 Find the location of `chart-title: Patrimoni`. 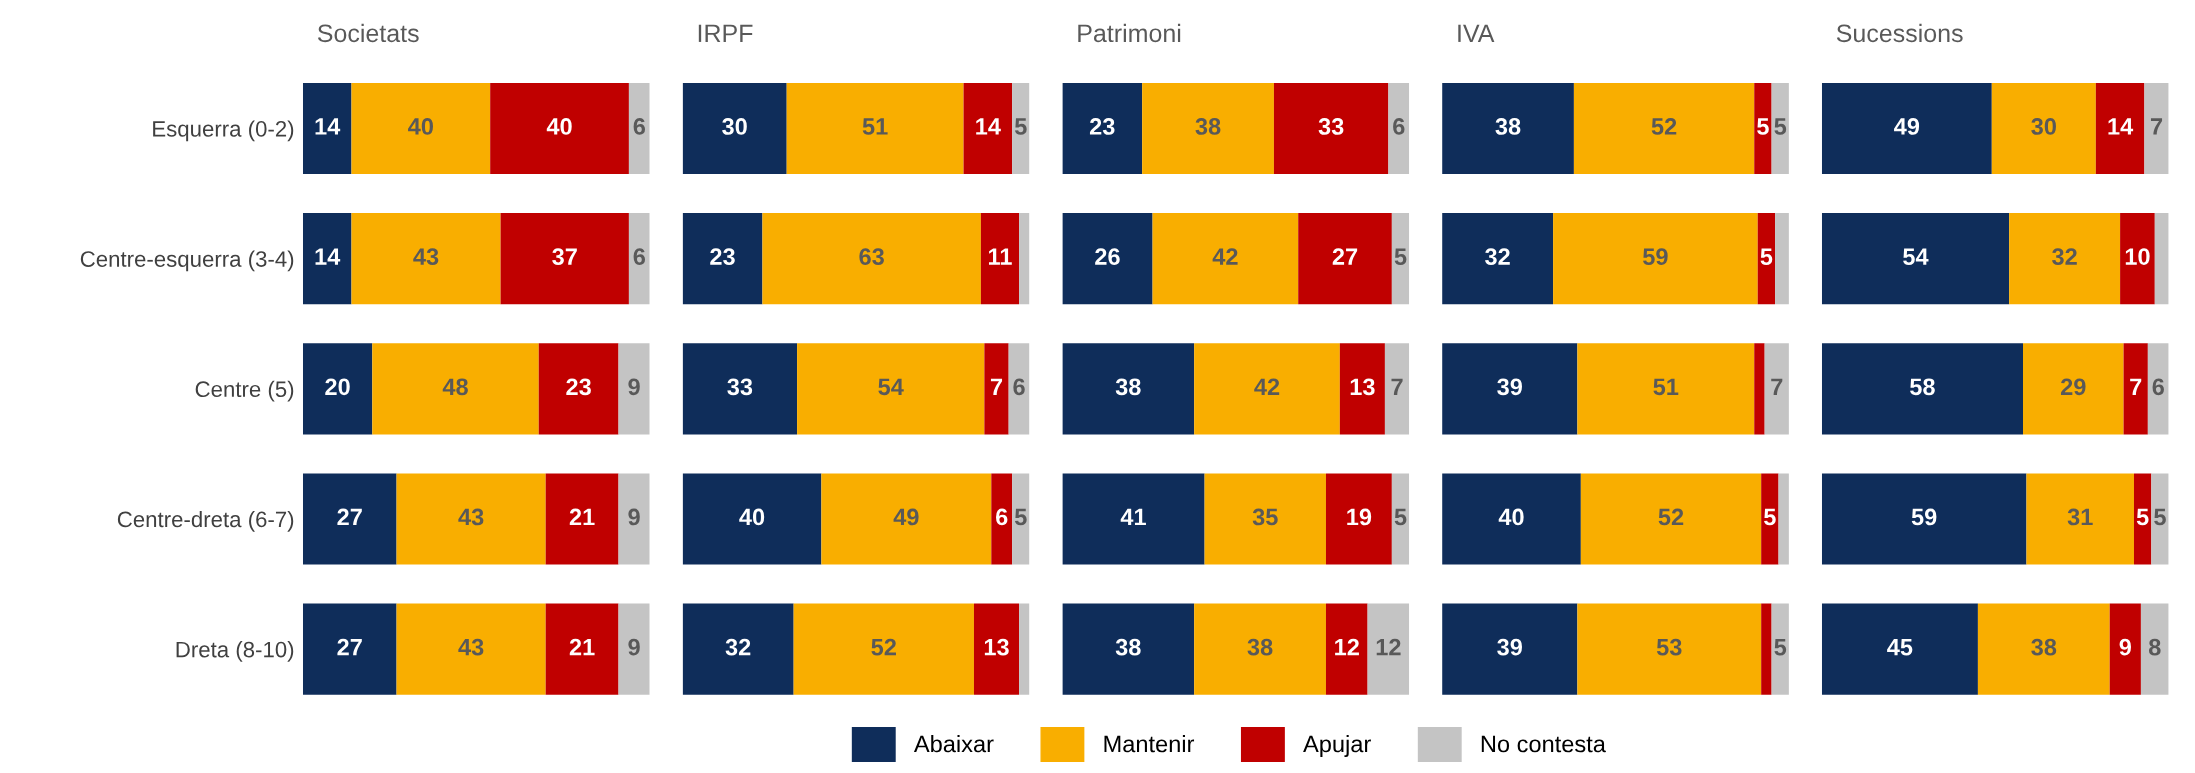

chart-title: Patrimoni is located at coordinates (1129, 33).